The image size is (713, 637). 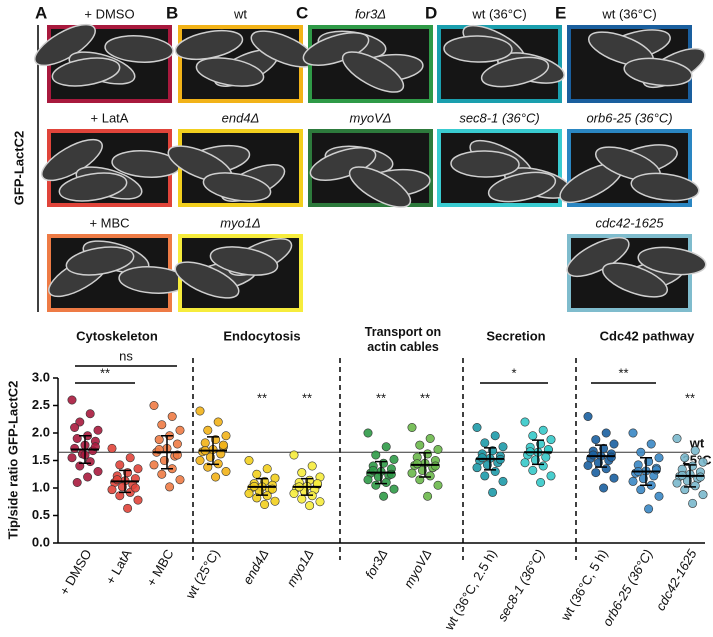 I want to click on x-tick-label: + DMSO, so click(x=75, y=572).